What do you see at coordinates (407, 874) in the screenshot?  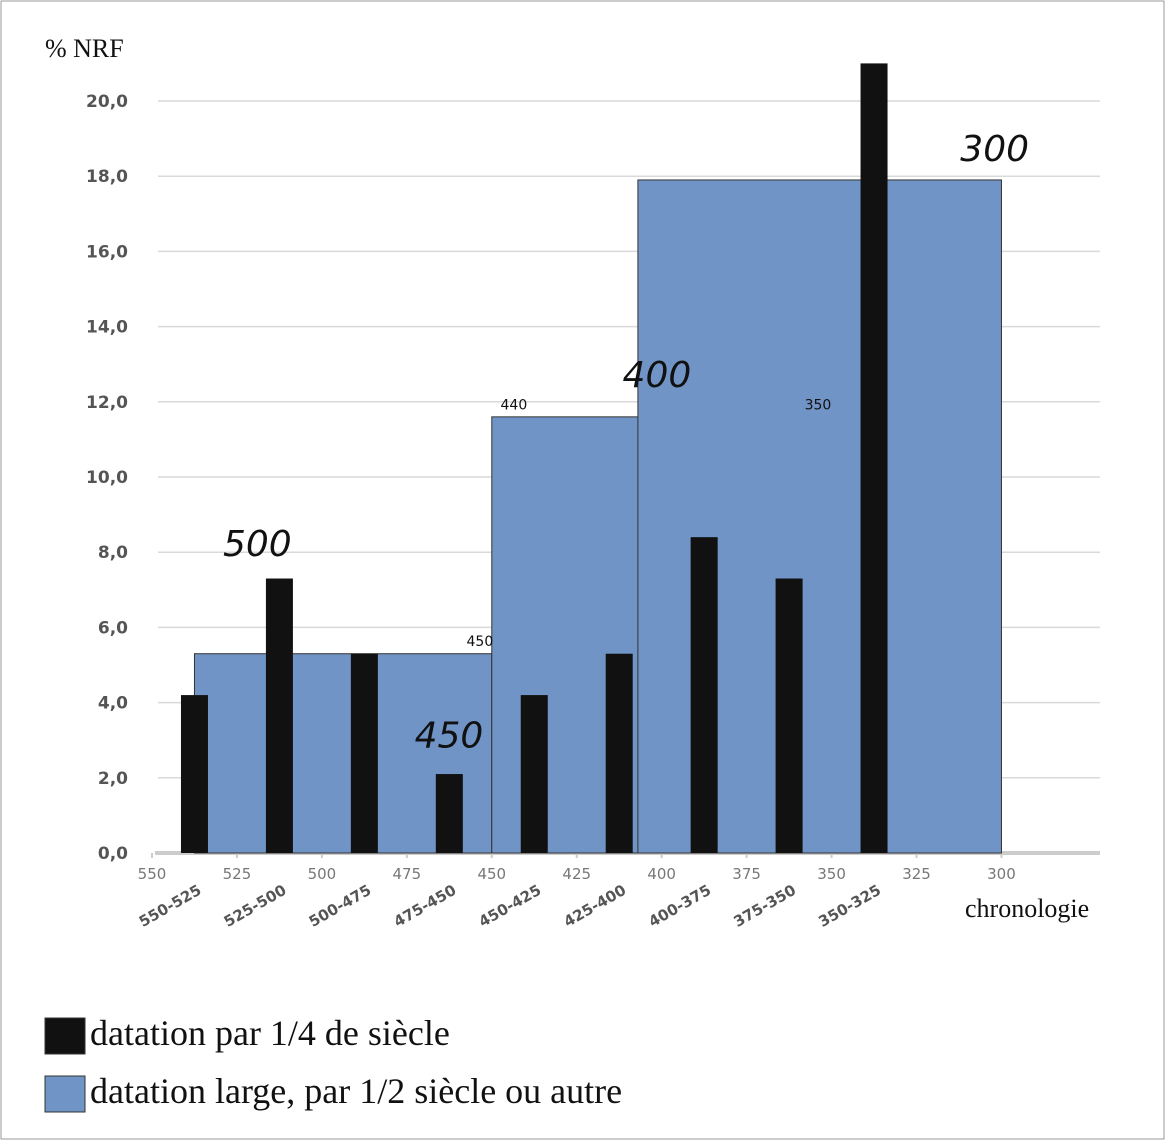 I see `x-tick-label: 475` at bounding box center [407, 874].